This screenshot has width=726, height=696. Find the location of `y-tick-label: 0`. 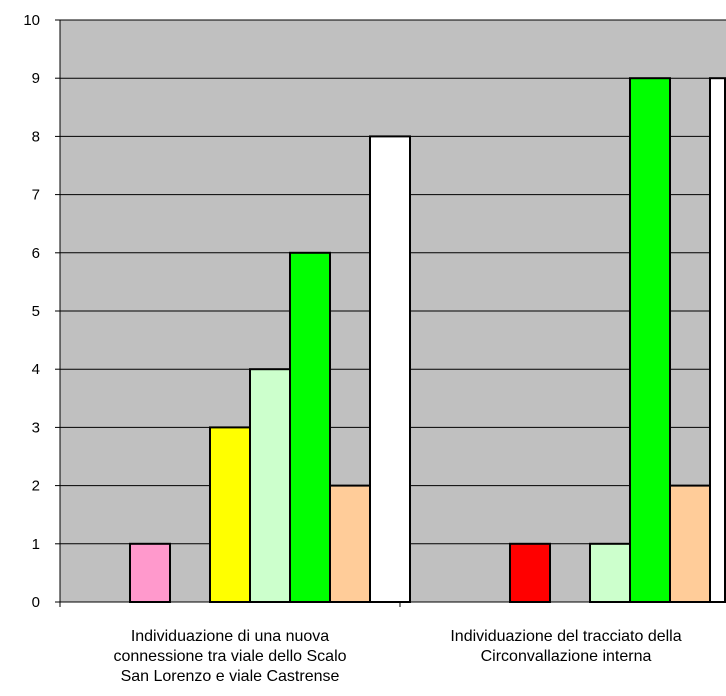

y-tick-label: 0 is located at coordinates (36, 602).